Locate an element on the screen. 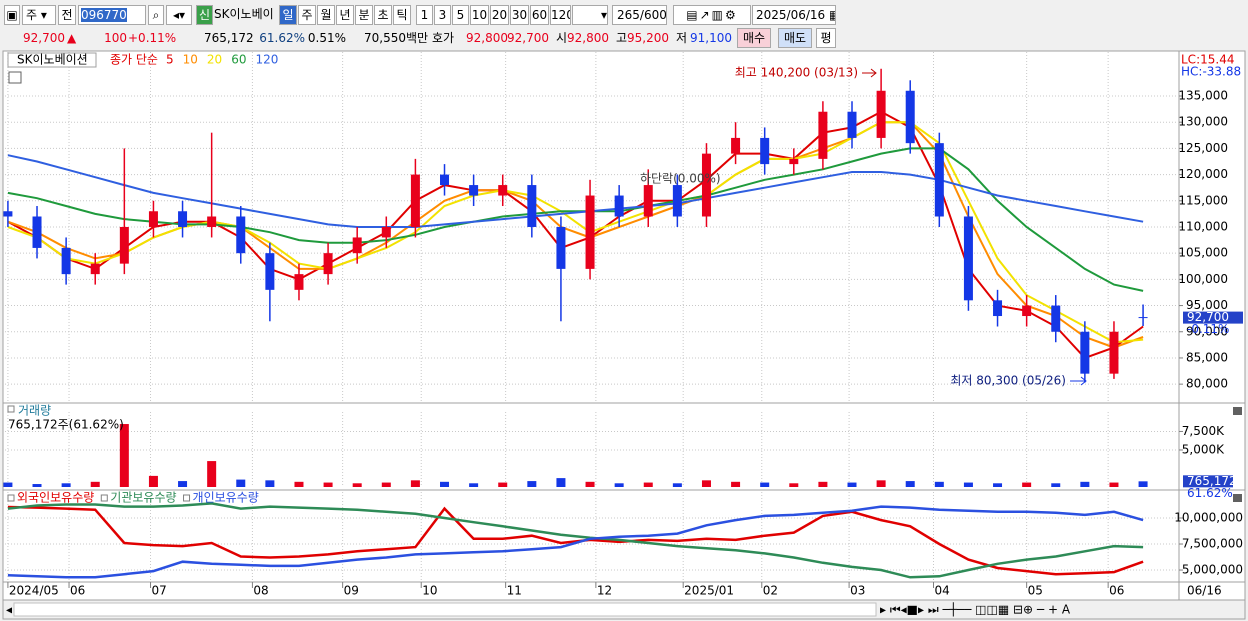  lc-label: LC:15.44 is located at coordinates (1207, 60).